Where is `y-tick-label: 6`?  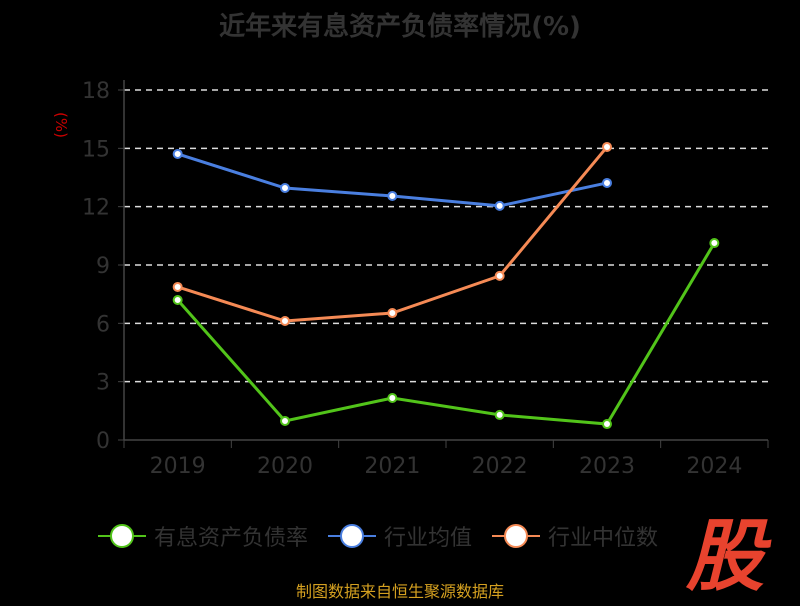
y-tick-label: 6 is located at coordinates (103, 324).